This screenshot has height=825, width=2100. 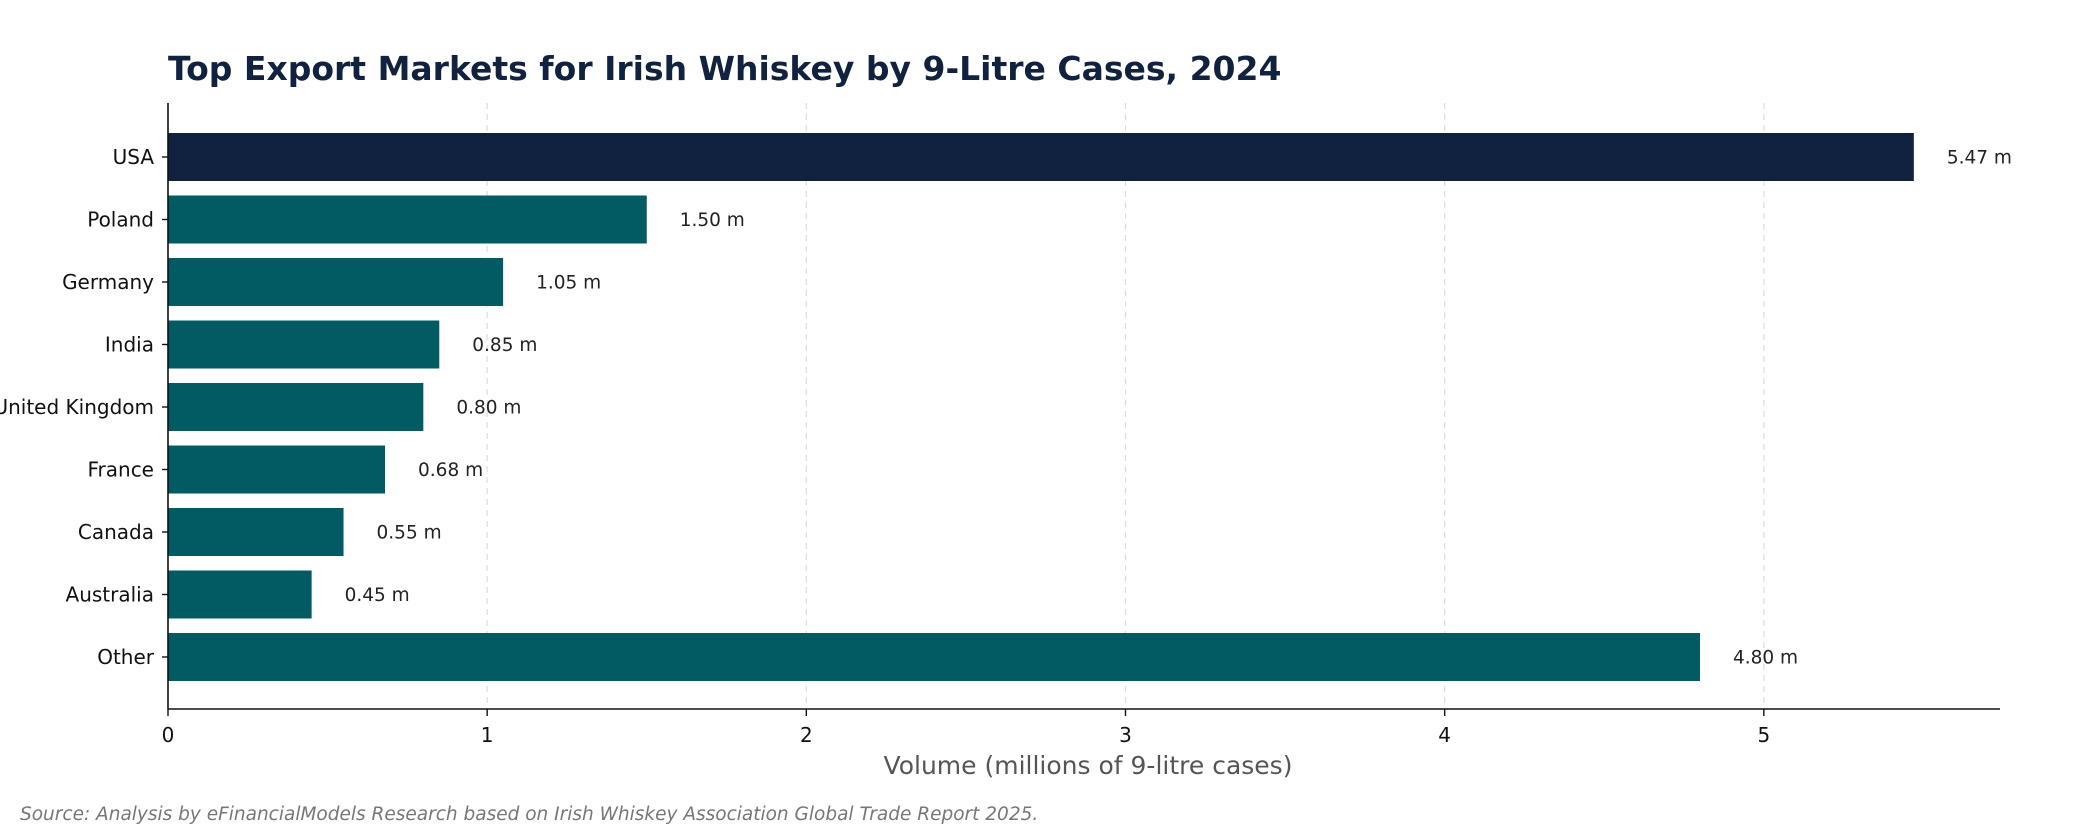 I want to click on value-label-united-kingdom: 0.80 m, so click(x=488, y=408).